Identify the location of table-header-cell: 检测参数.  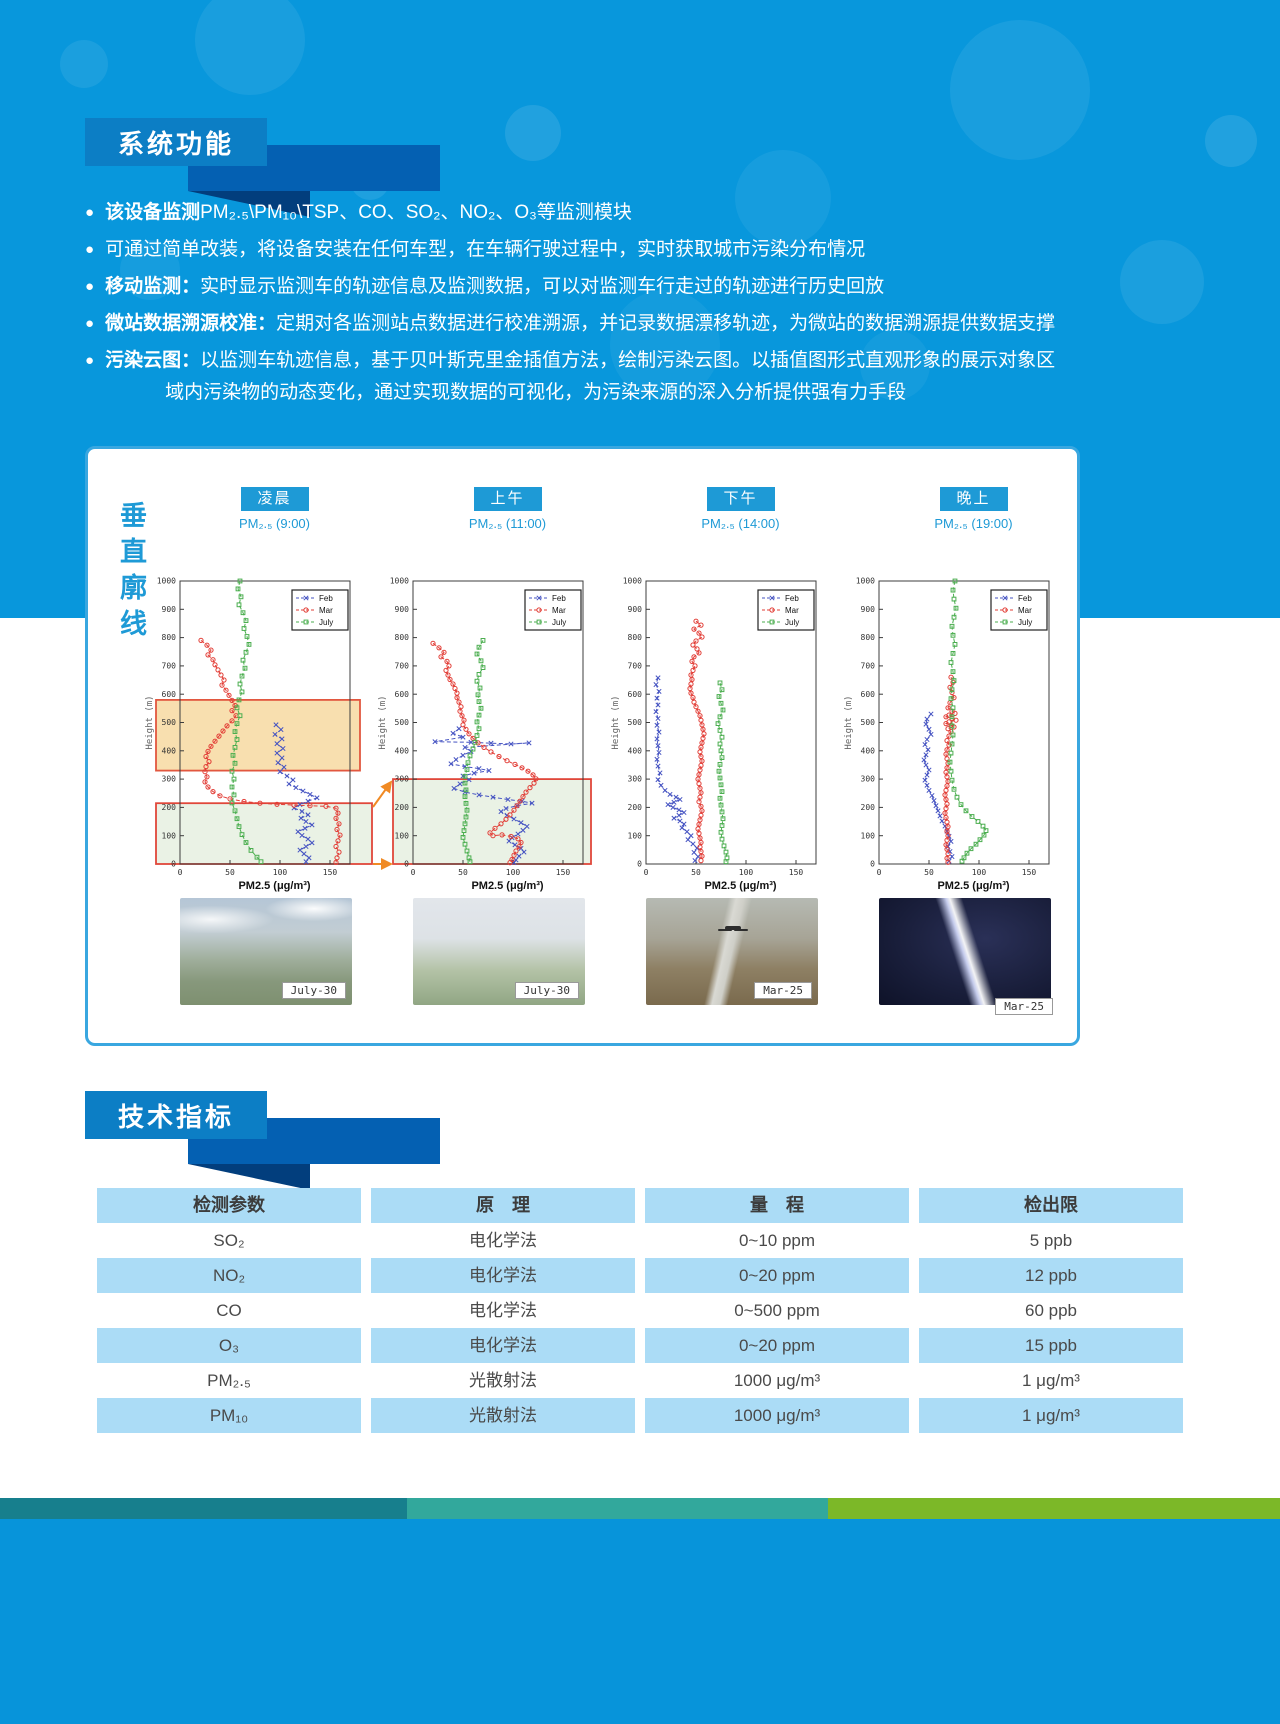
(229, 1205).